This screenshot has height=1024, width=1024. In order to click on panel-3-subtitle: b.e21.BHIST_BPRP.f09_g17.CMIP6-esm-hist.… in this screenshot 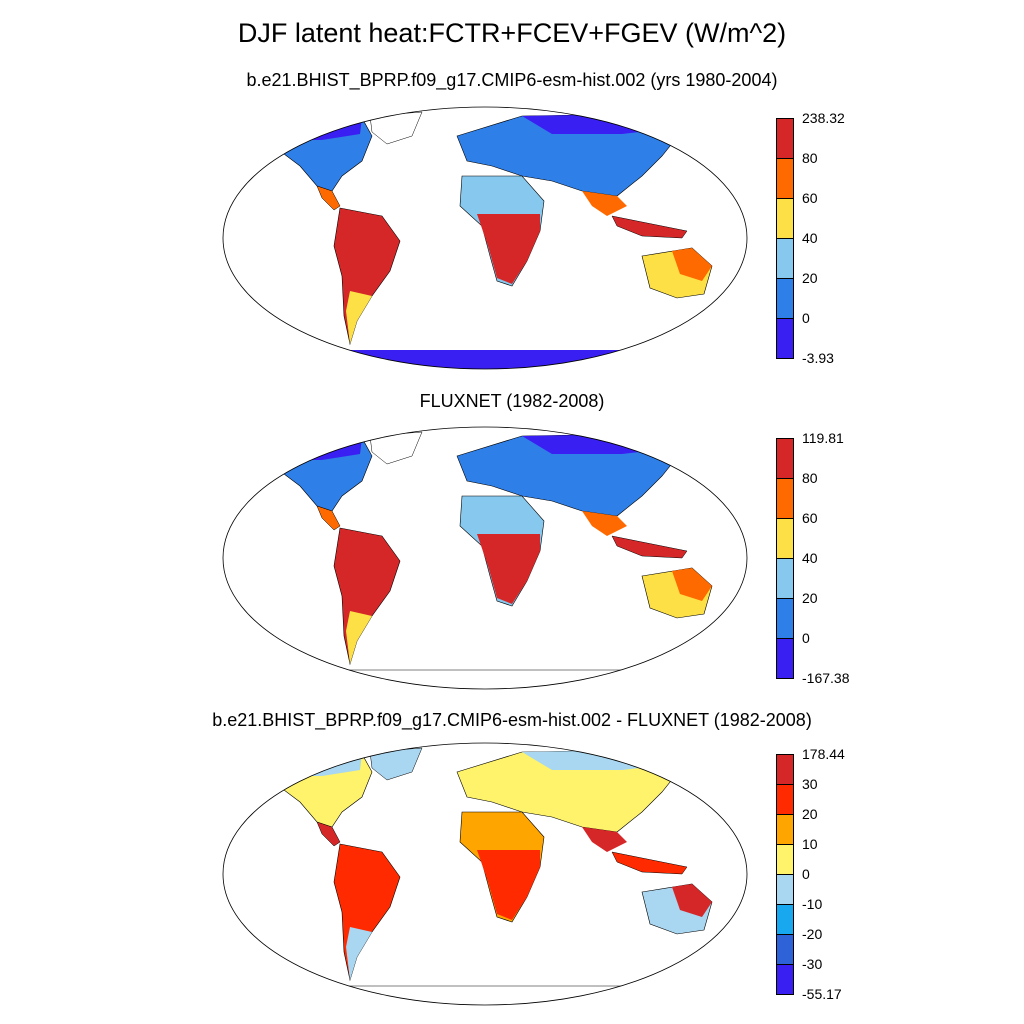, I will do `click(512, 720)`.